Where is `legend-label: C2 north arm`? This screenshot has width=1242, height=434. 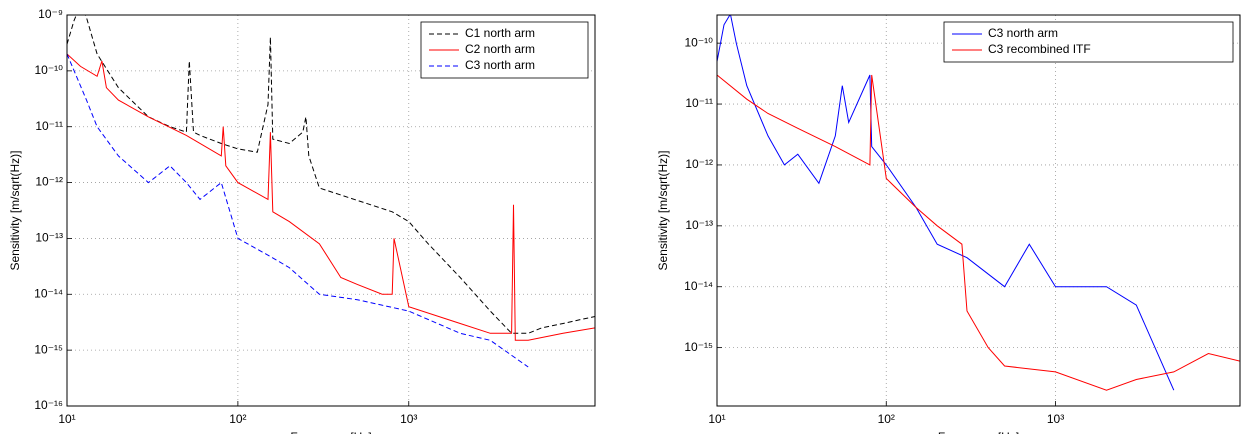
legend-label: C2 north arm is located at coordinates (500, 49).